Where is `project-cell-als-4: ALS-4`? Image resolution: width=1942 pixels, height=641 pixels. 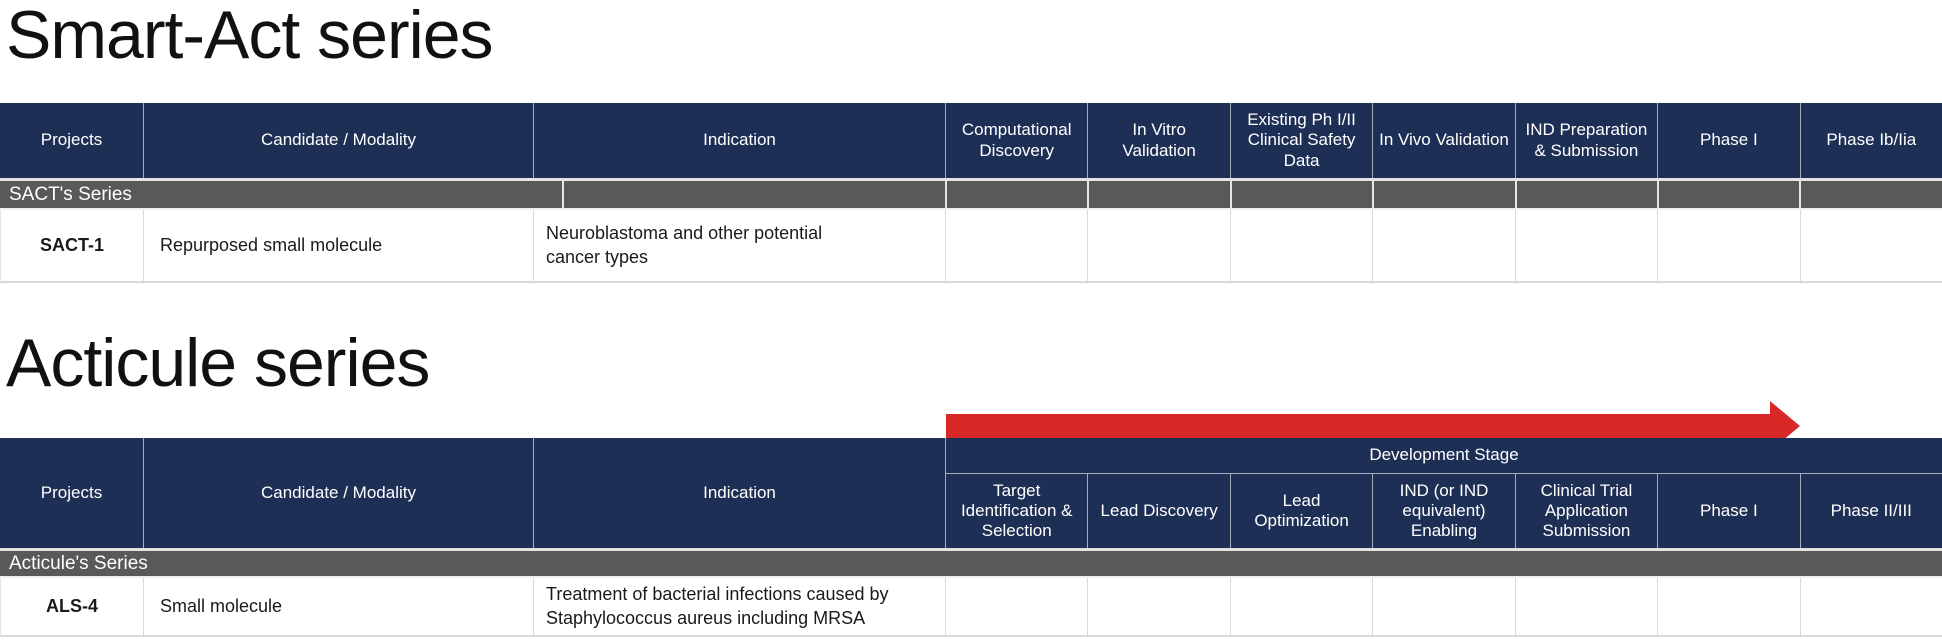 project-cell-als-4: ALS-4 is located at coordinates (71, 607).